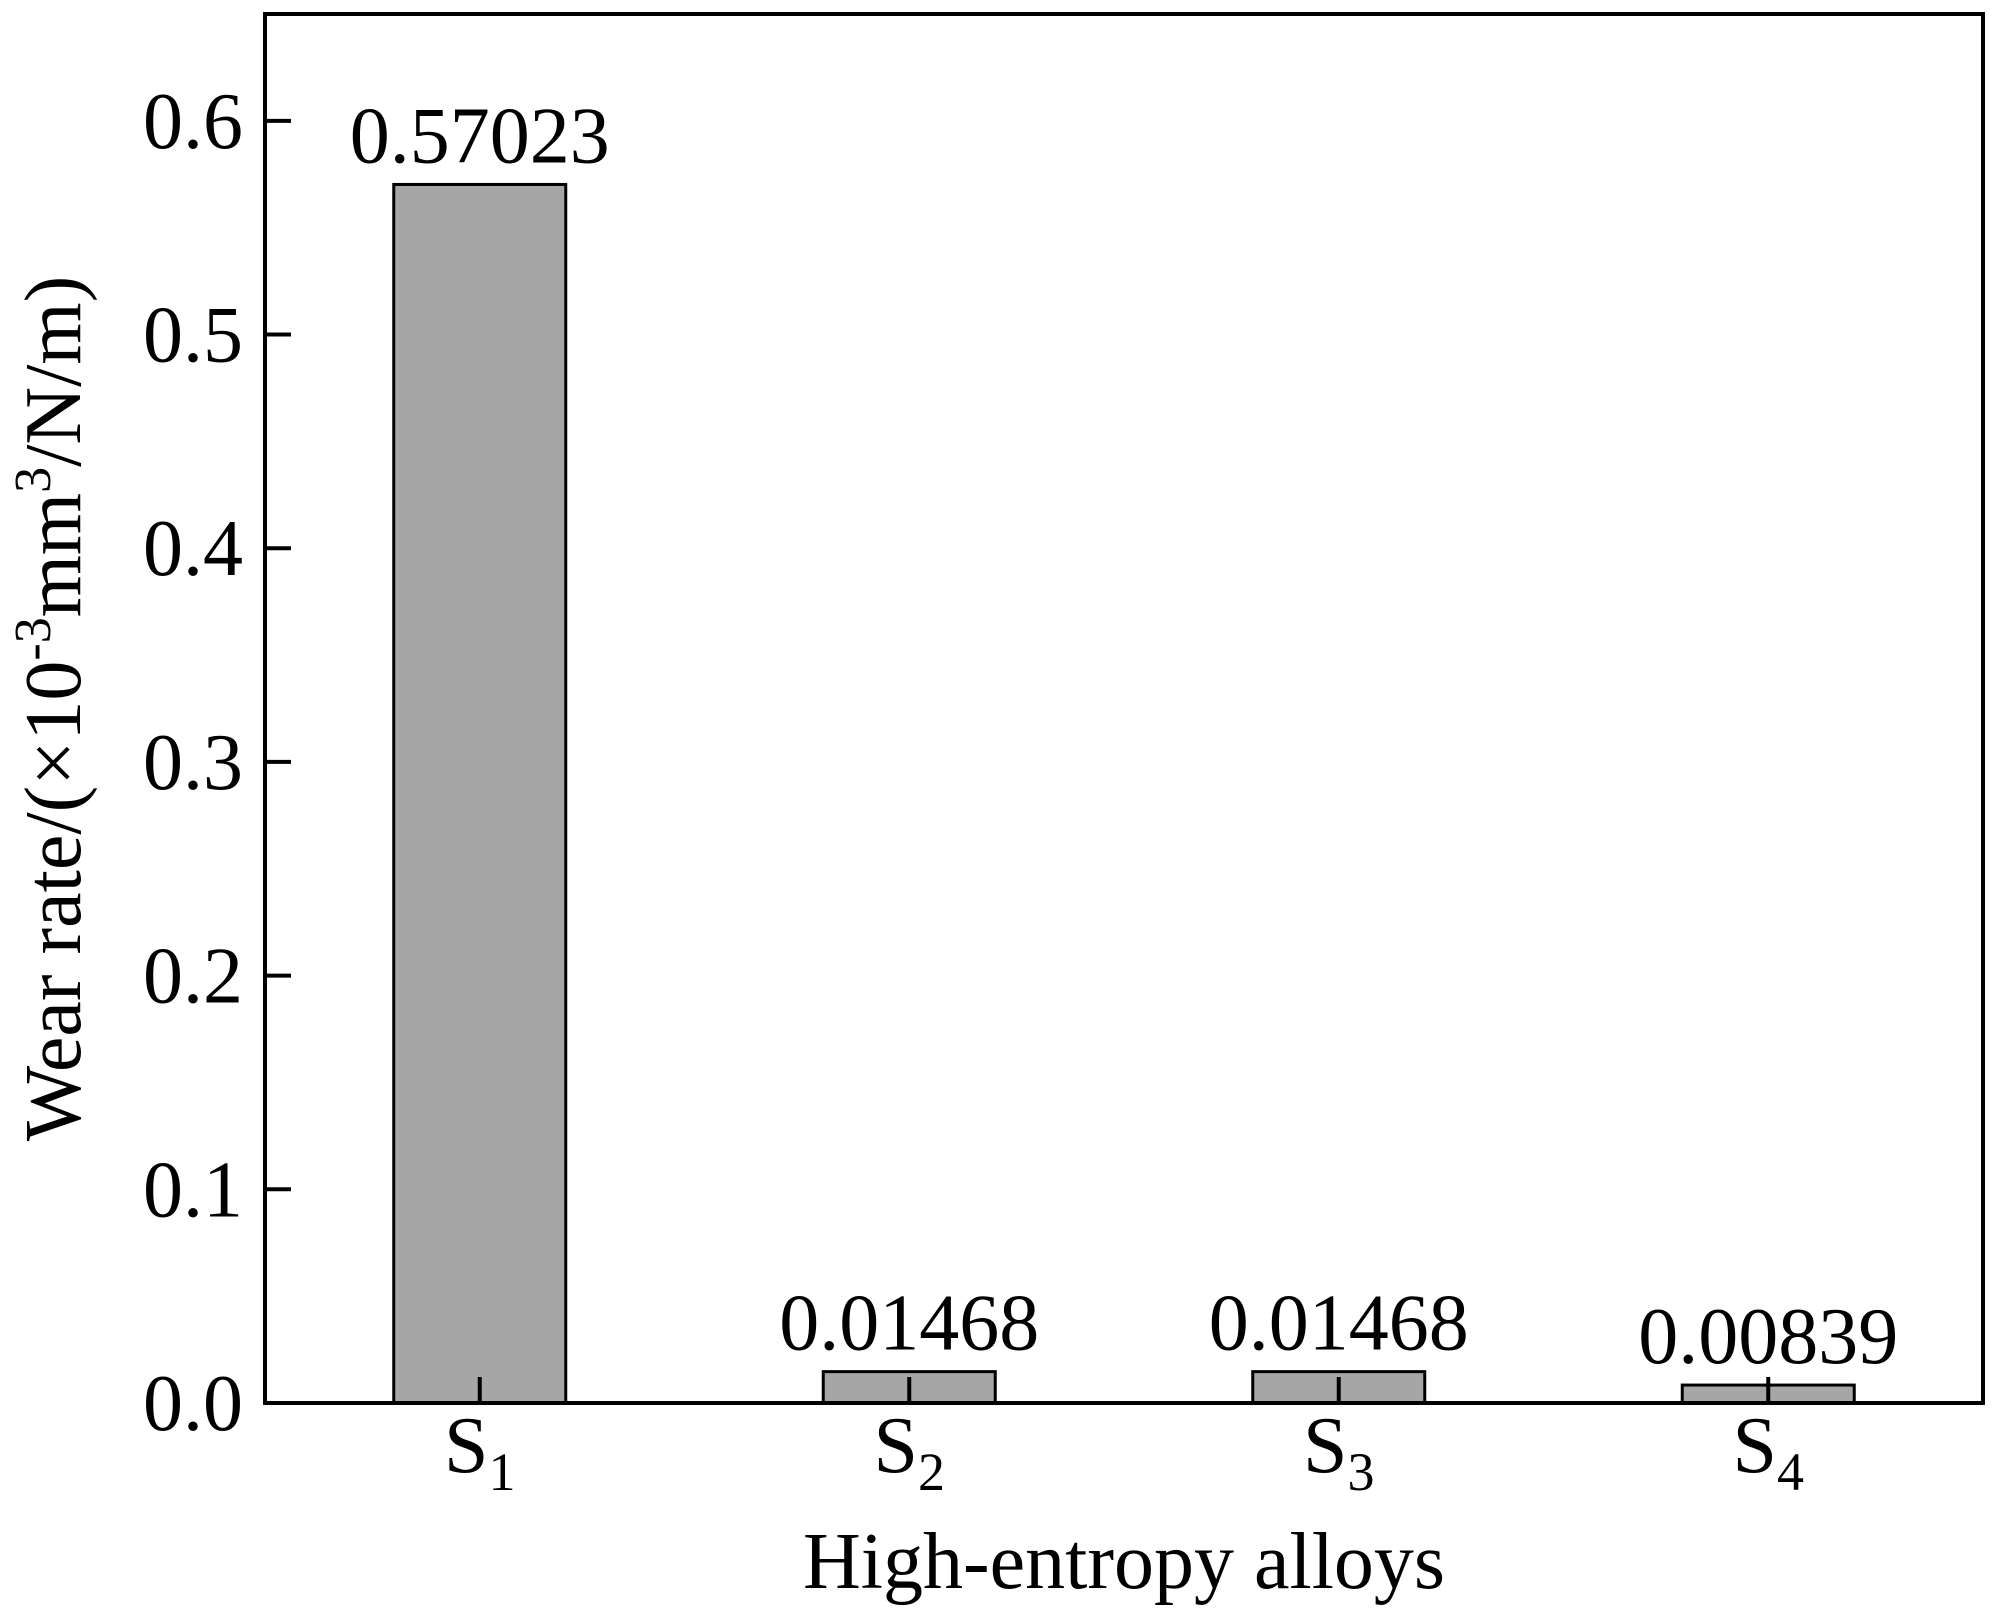  Describe the element at coordinates (1339, 1452) in the screenshot. I see `x-tick-label-3: S3` at that location.